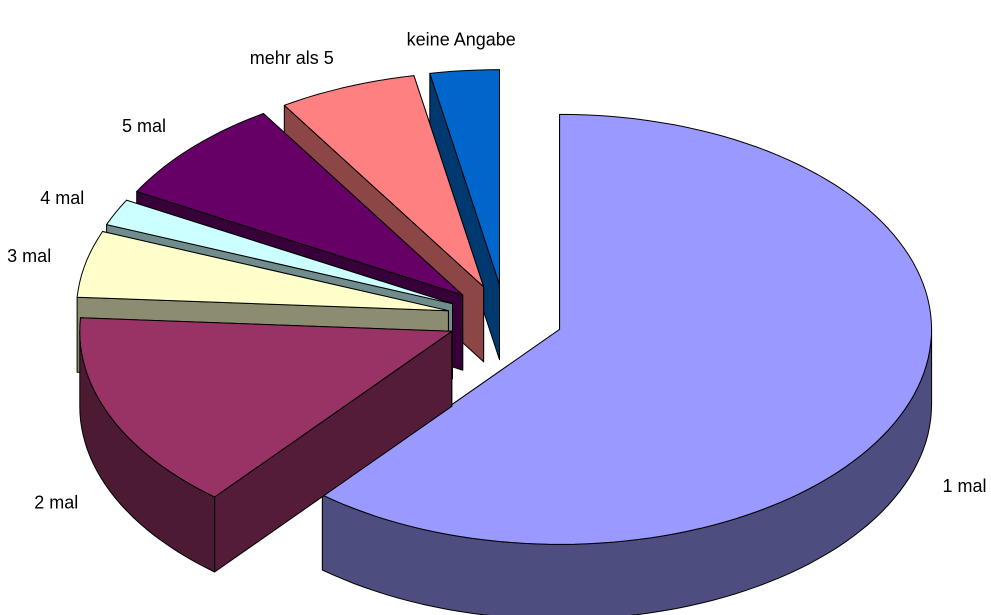 This screenshot has height=615, width=991. I want to click on slice-label: 2 mal, so click(56, 502).